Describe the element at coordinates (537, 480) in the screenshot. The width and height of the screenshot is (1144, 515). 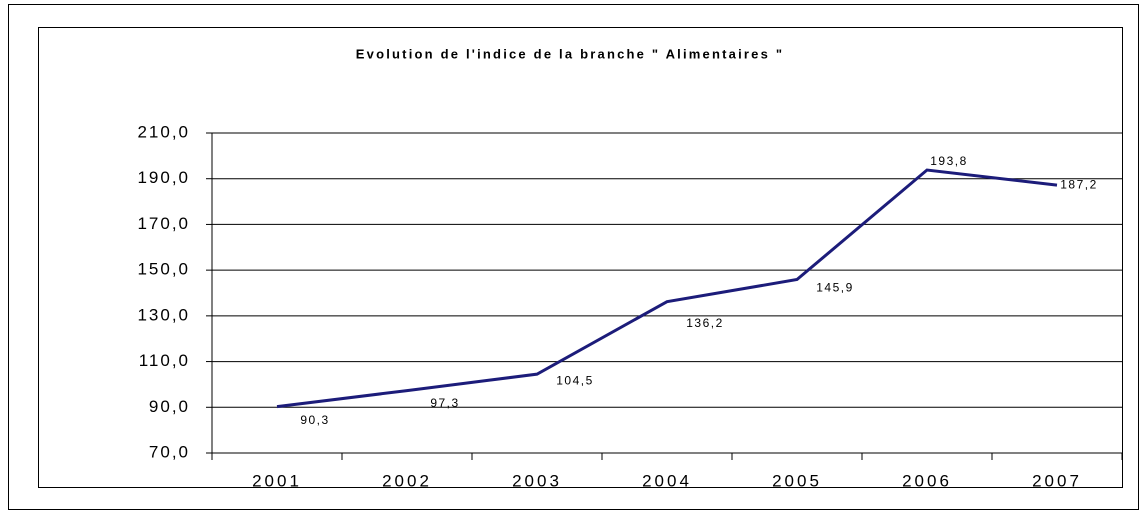
I see `x-tick-label: 2003` at that location.